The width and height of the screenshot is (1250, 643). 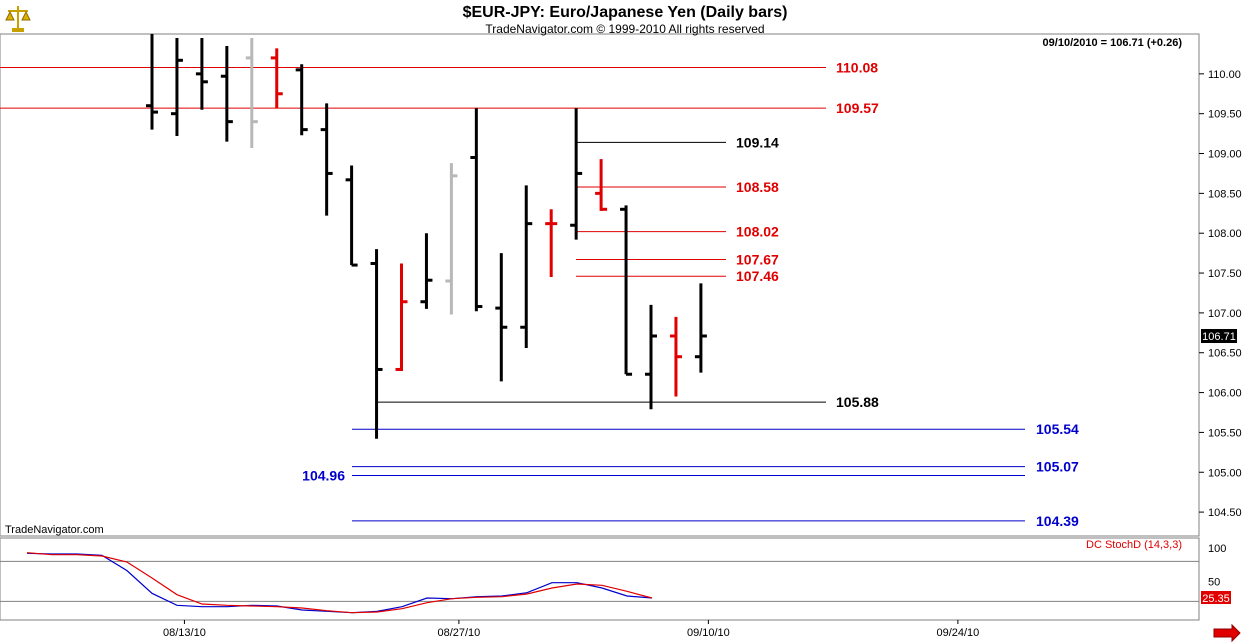 What do you see at coordinates (1224, 75) in the screenshot?
I see `y-tick-label: 110.00` at bounding box center [1224, 75].